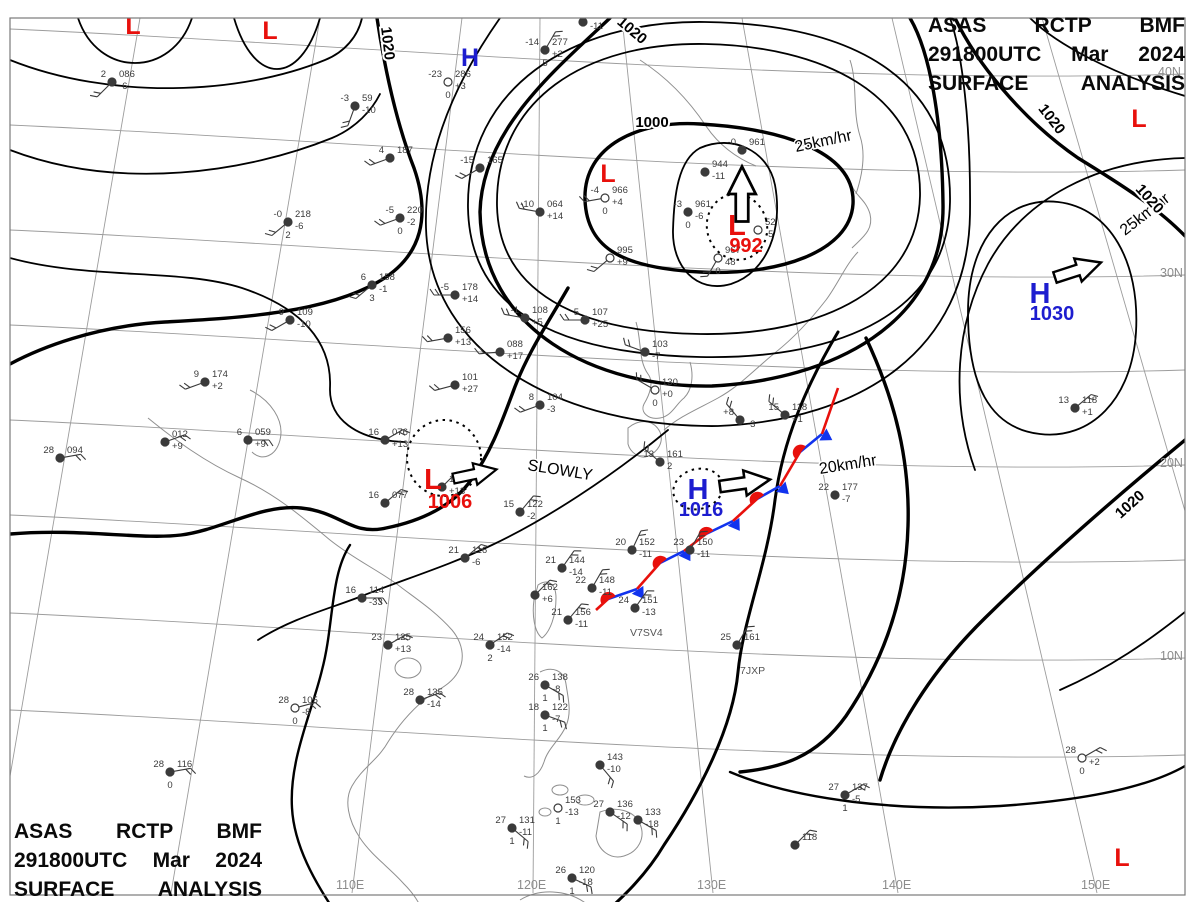  What do you see at coordinates (470, 389) in the screenshot?
I see `station-value: +27` at bounding box center [470, 389].